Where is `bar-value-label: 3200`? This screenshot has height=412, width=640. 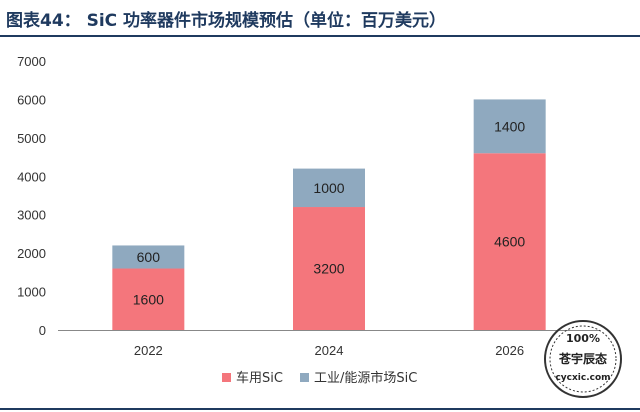 bar-value-label: 3200 is located at coordinates (328, 269).